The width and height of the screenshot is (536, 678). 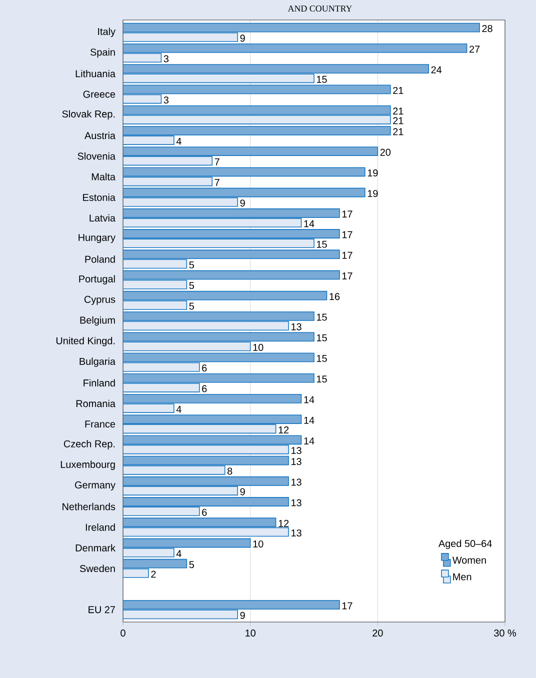 What do you see at coordinates (98, 362) in the screenshot?
I see `y-tick-label: Bulgaria` at bounding box center [98, 362].